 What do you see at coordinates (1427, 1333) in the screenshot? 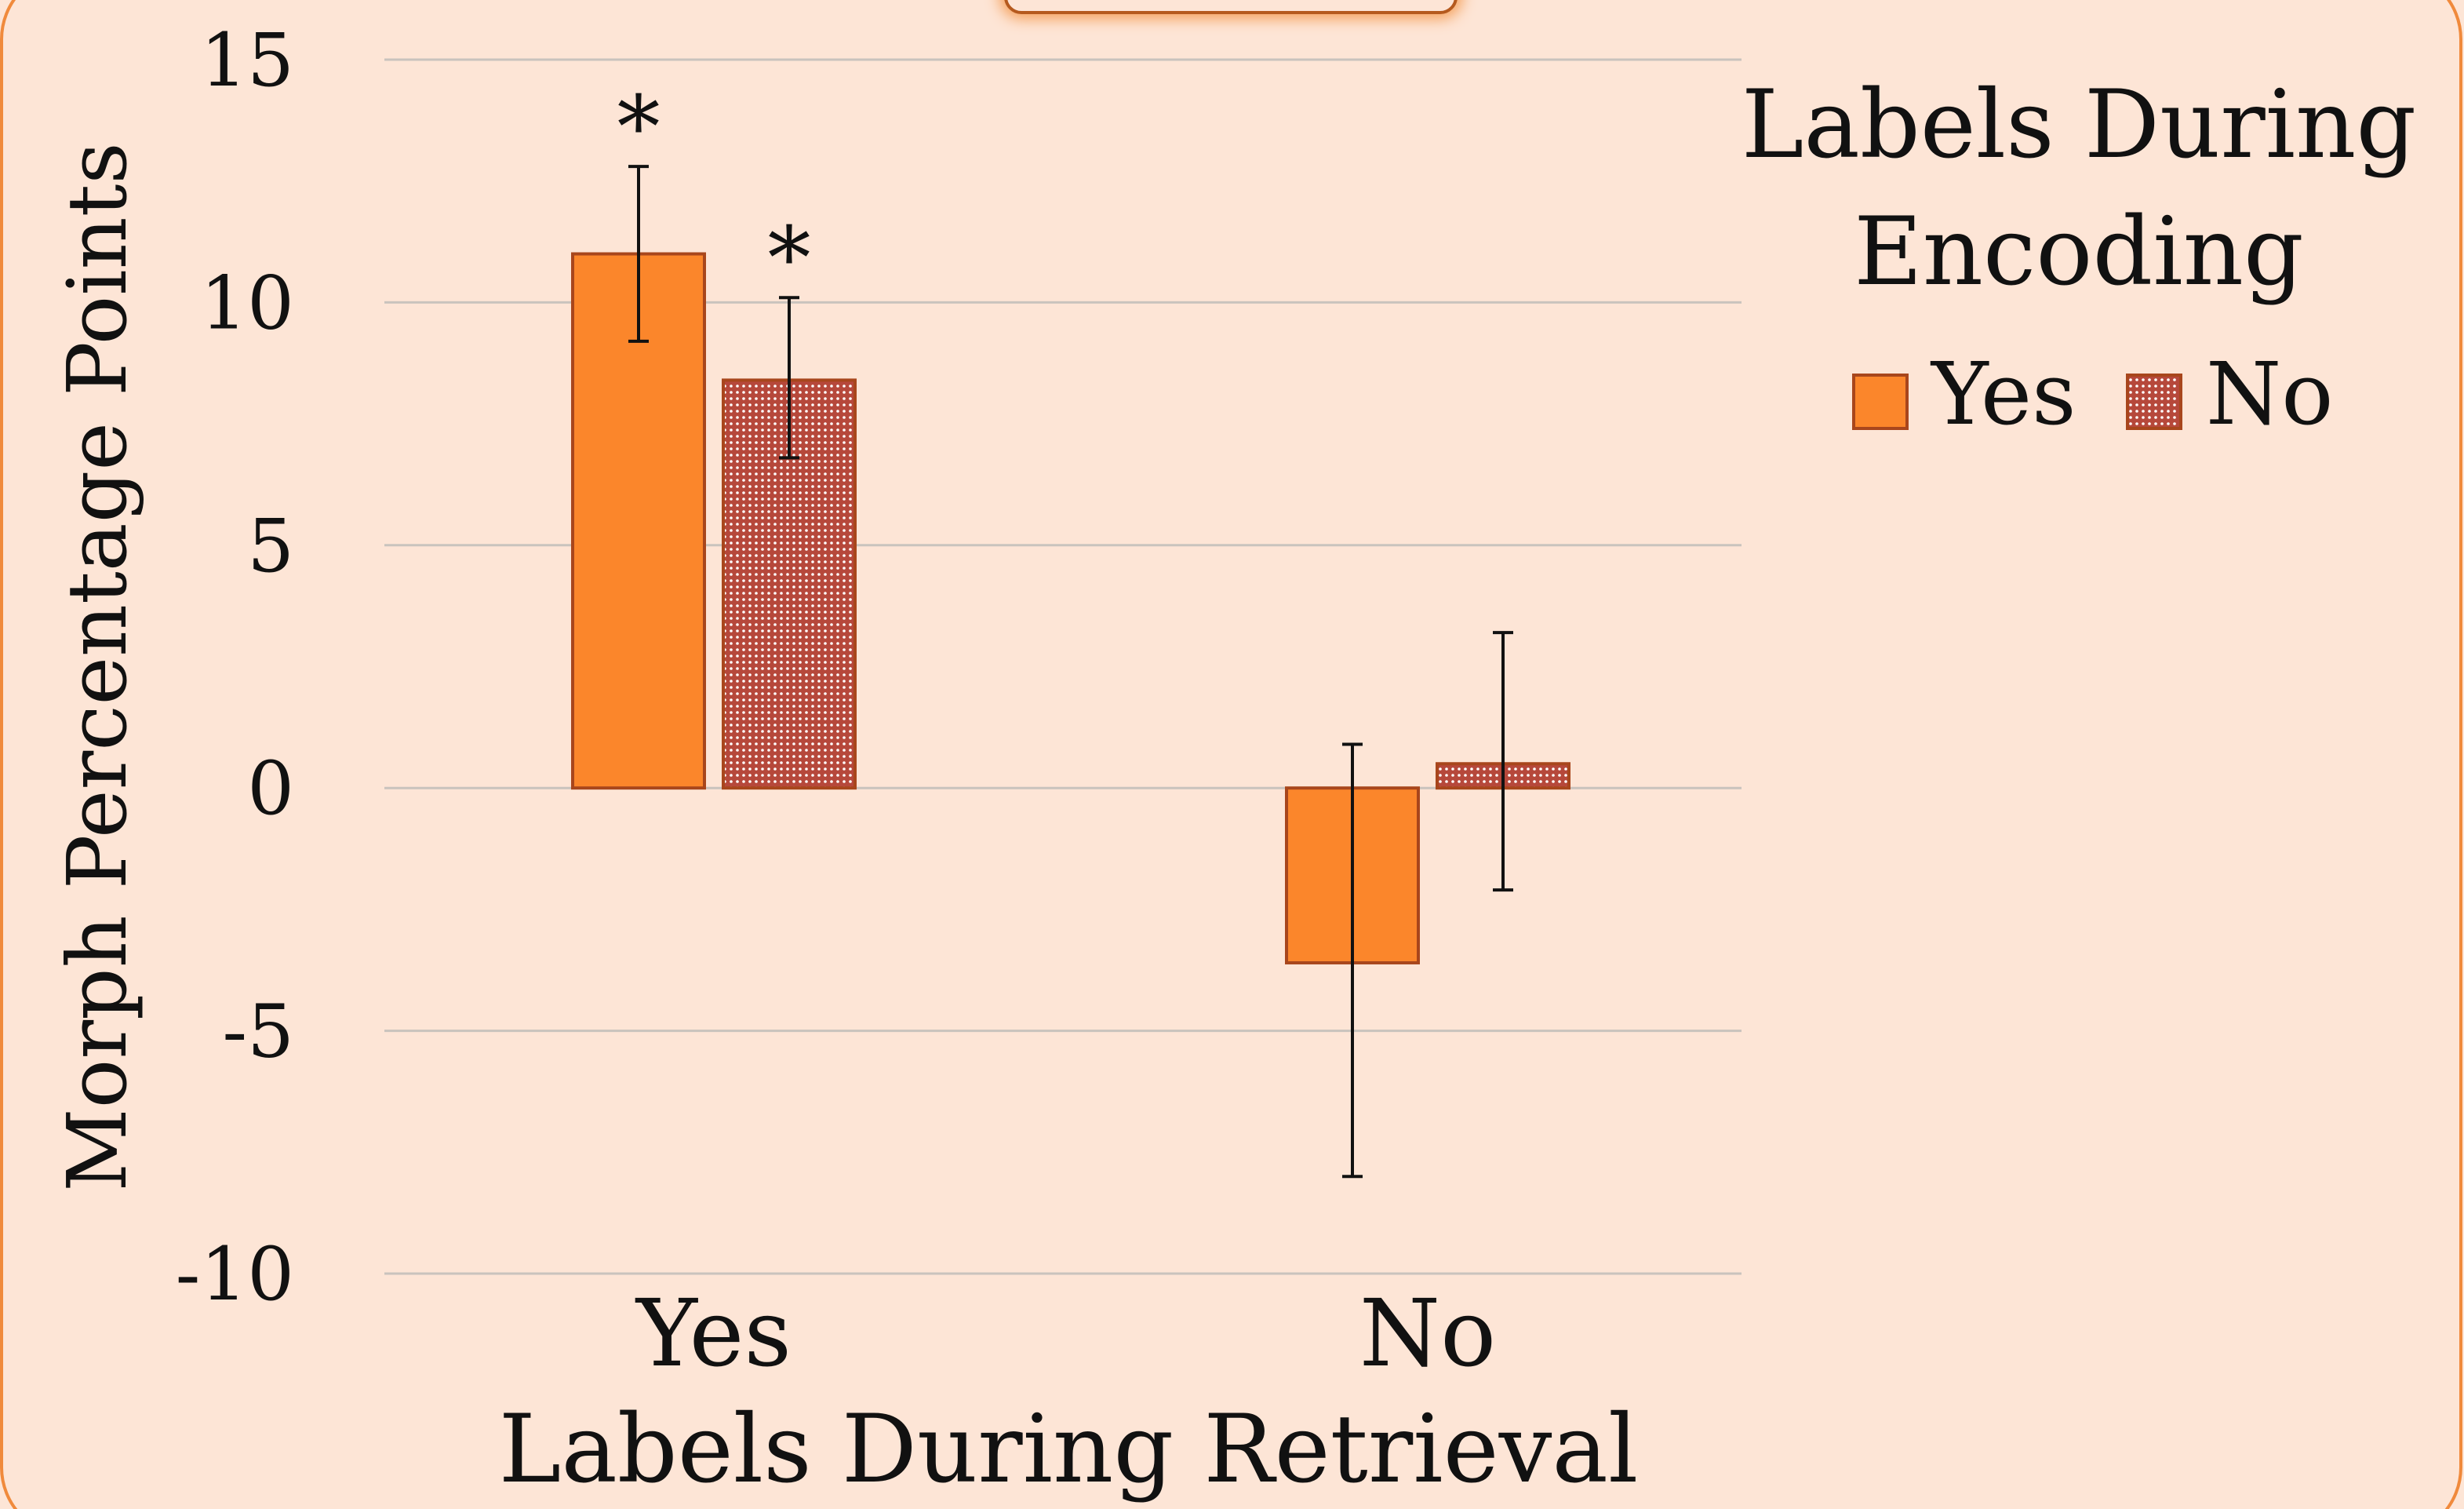
I see `x-category-label: No` at bounding box center [1427, 1333].